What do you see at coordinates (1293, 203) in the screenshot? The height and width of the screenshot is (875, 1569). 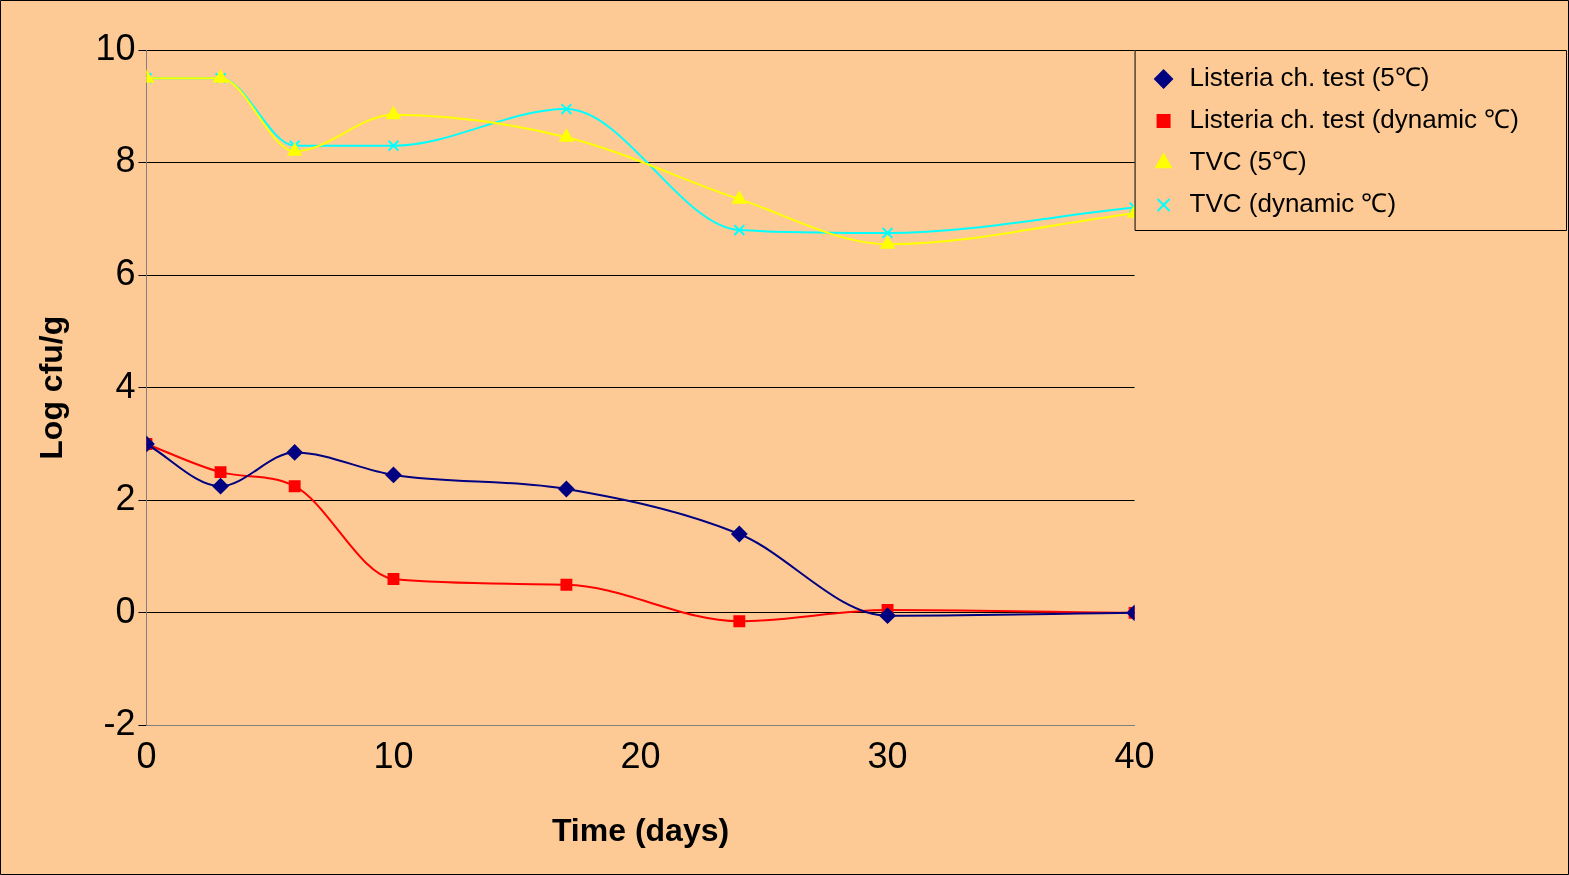 I see `legend-label: TVC (dynamic ℃)` at bounding box center [1293, 203].